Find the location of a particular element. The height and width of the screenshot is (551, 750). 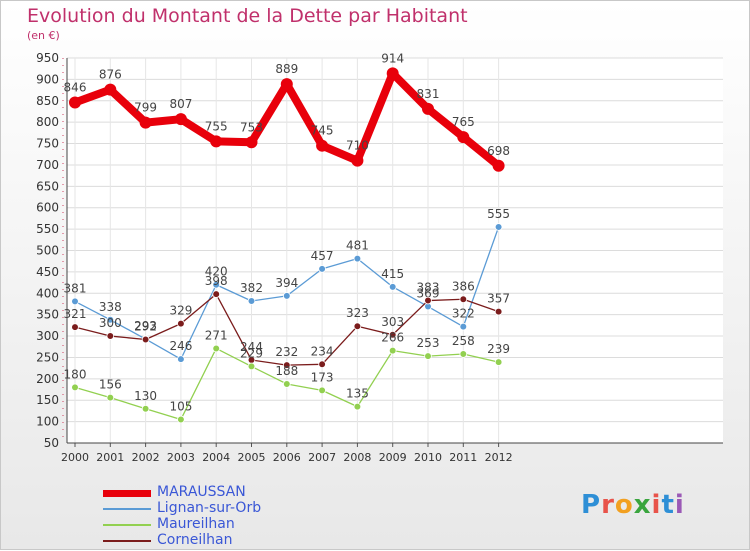

y-tick-label: 400 is located at coordinates (47, 293).